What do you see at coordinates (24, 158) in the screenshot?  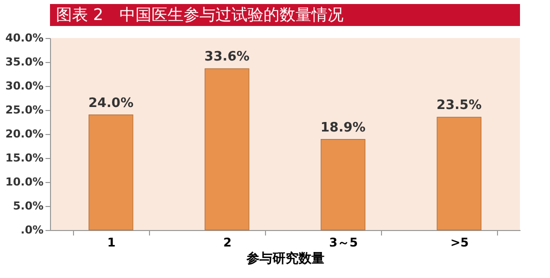 I see `y-tick-label: 15.0%` at bounding box center [24, 158].